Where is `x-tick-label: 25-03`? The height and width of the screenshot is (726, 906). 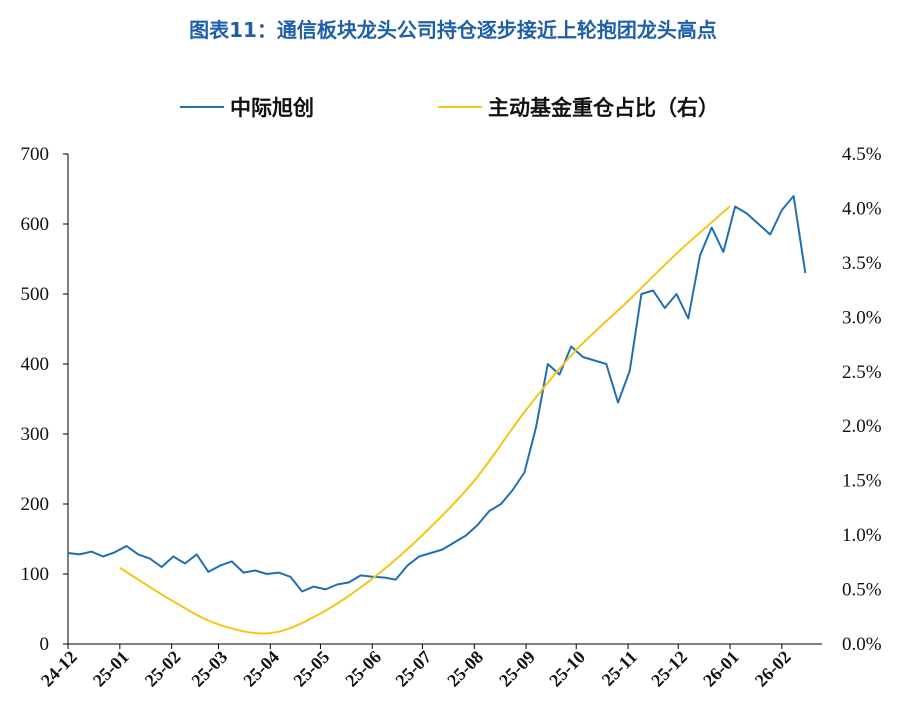 x-tick-label: 25-03 is located at coordinates (209, 669).